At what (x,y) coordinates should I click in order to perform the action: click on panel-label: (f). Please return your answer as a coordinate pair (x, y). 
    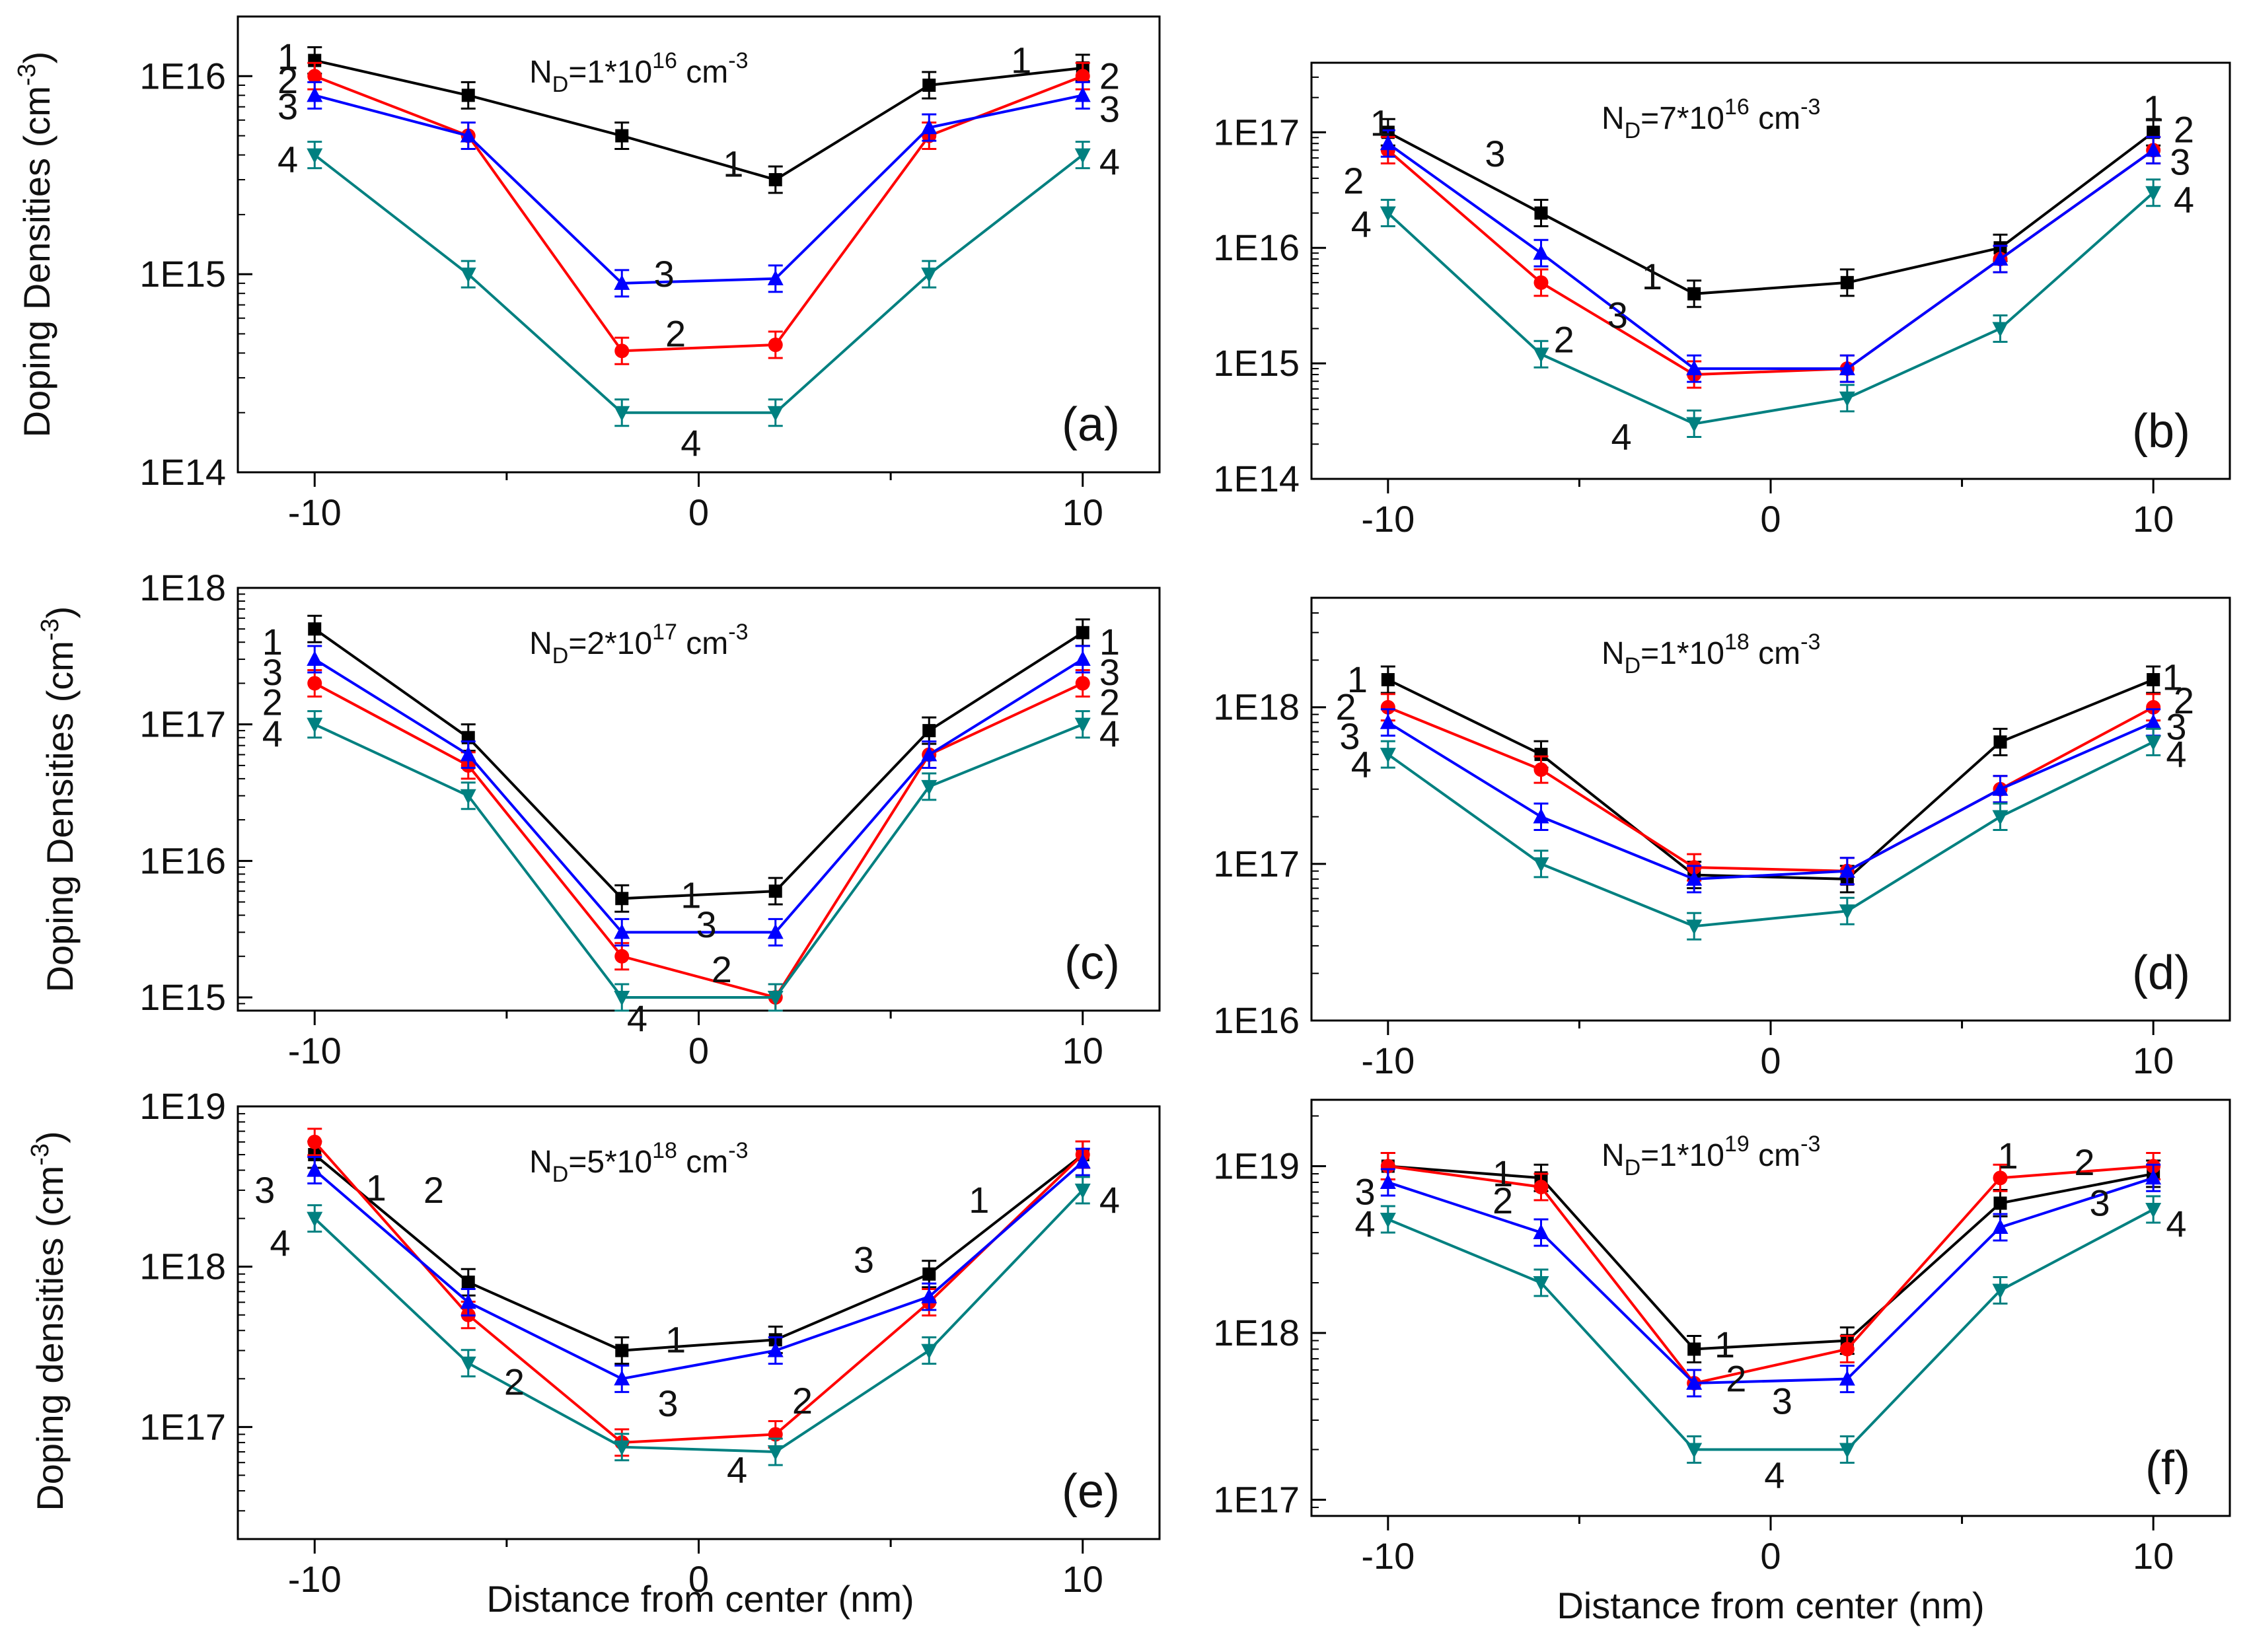
    Looking at the image, I should click on (2167, 1468).